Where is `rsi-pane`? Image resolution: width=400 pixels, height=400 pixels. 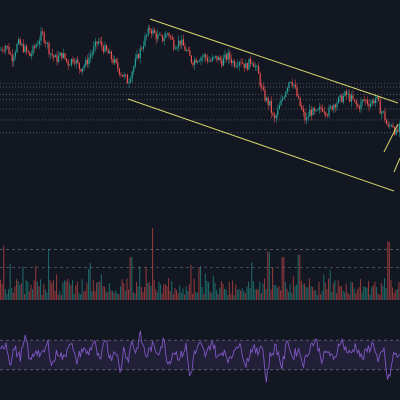 rsi-pane is located at coordinates (200, 356).